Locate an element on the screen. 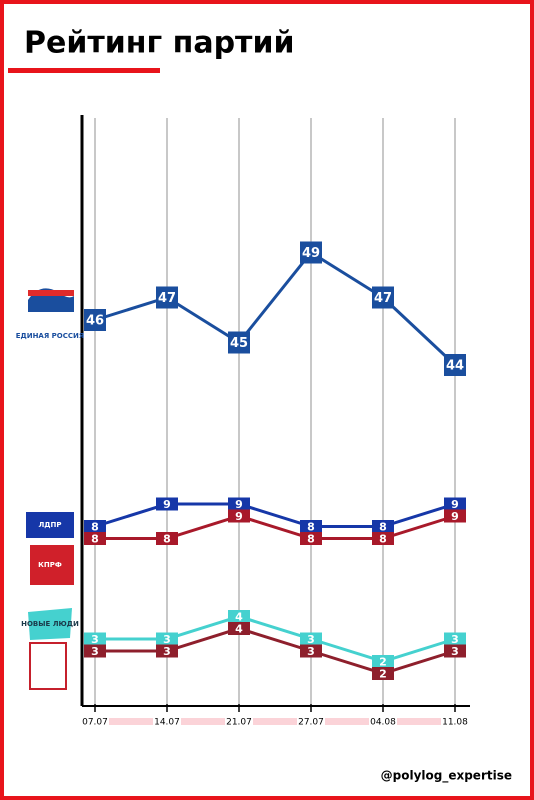 The height and width of the screenshot is (800, 534). x-tick-label: 07.07 is located at coordinates (95, 723).